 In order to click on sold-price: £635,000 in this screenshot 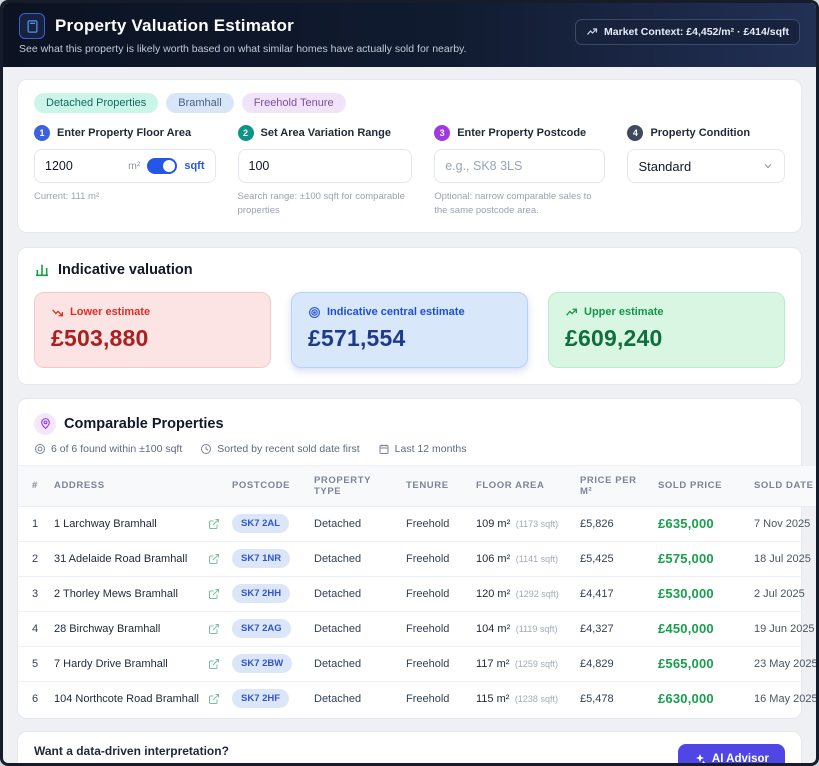, I will do `click(686, 524)`.